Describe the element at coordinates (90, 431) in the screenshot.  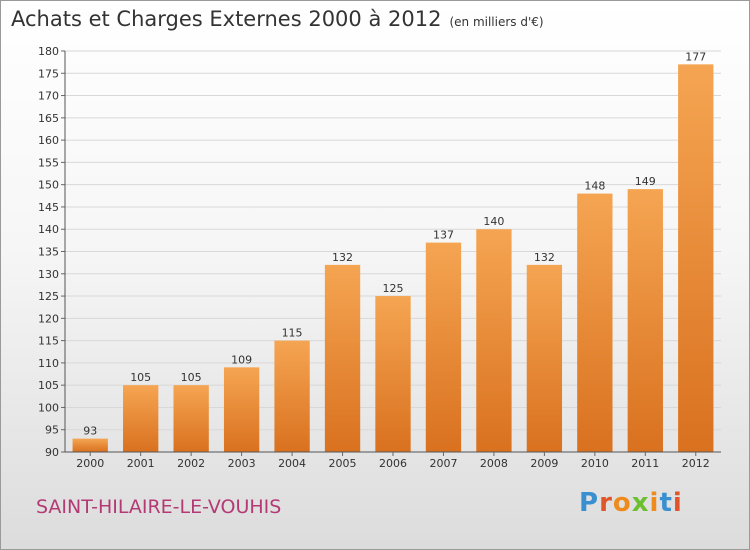
I see `data-label: 93` at that location.